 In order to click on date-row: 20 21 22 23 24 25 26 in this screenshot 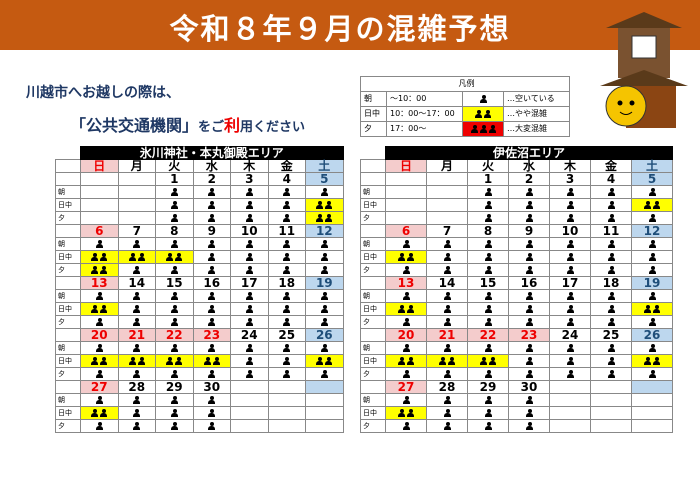, I will do `click(199, 335)`.